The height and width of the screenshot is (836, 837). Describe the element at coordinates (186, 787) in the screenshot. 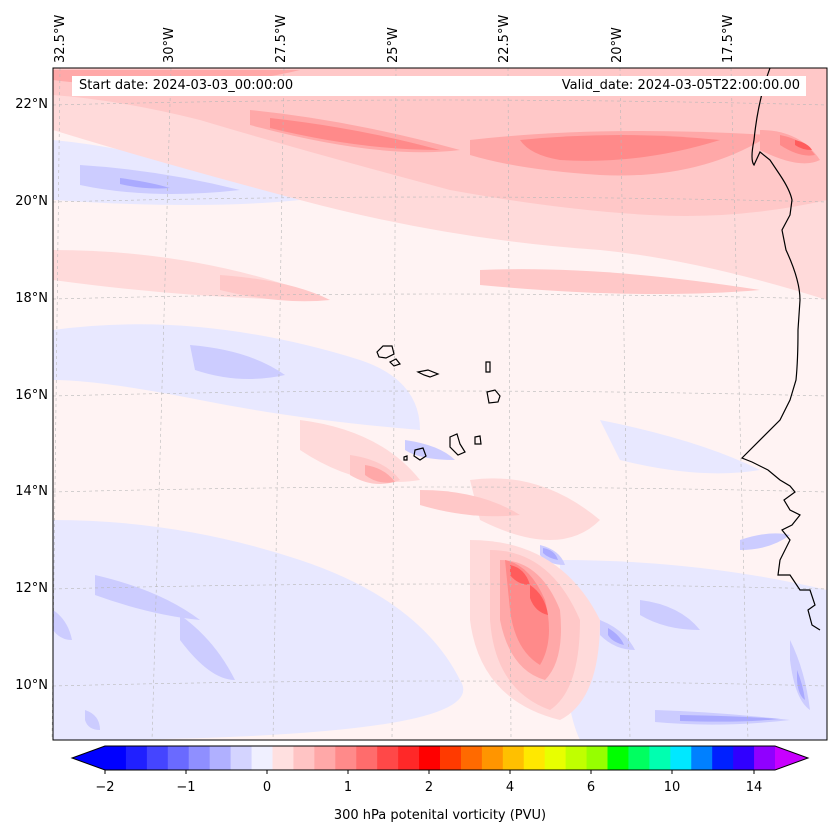

I see `colorbar-tick-label: −1` at that location.